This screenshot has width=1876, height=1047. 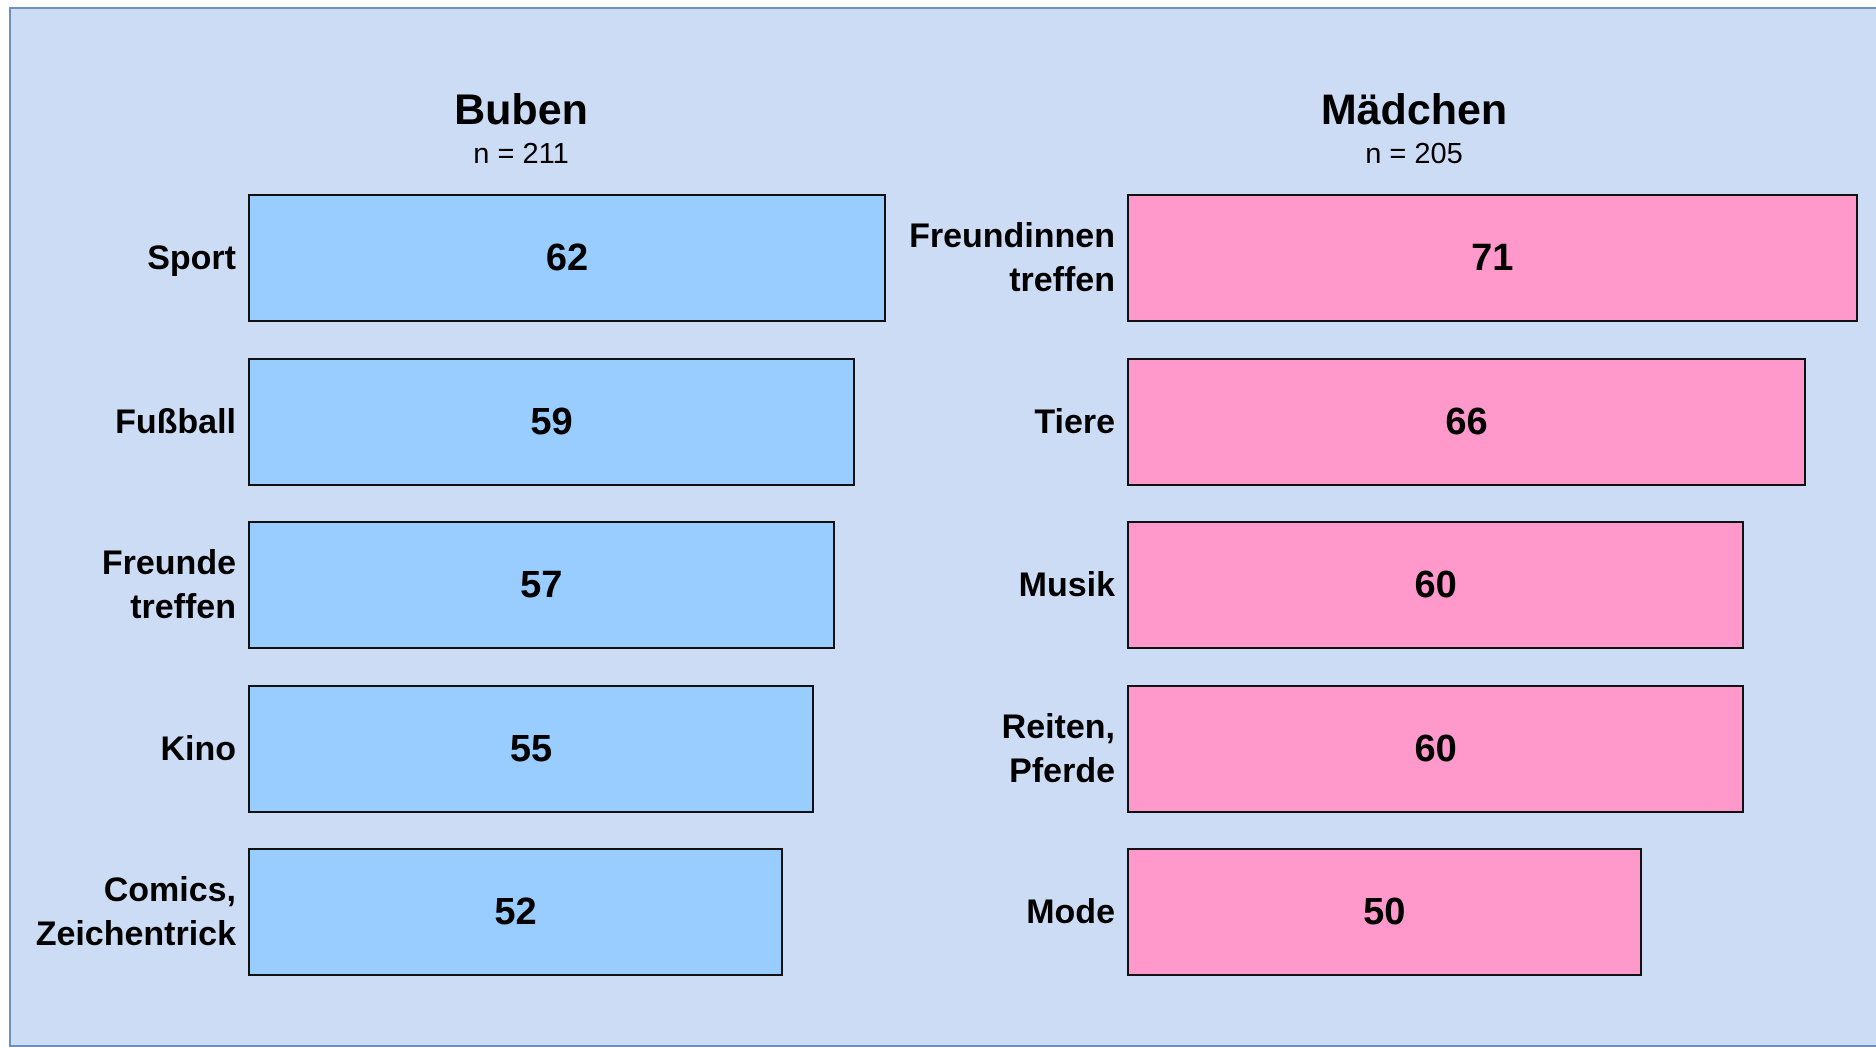 I want to click on value-label: 66, so click(x=1466, y=421).